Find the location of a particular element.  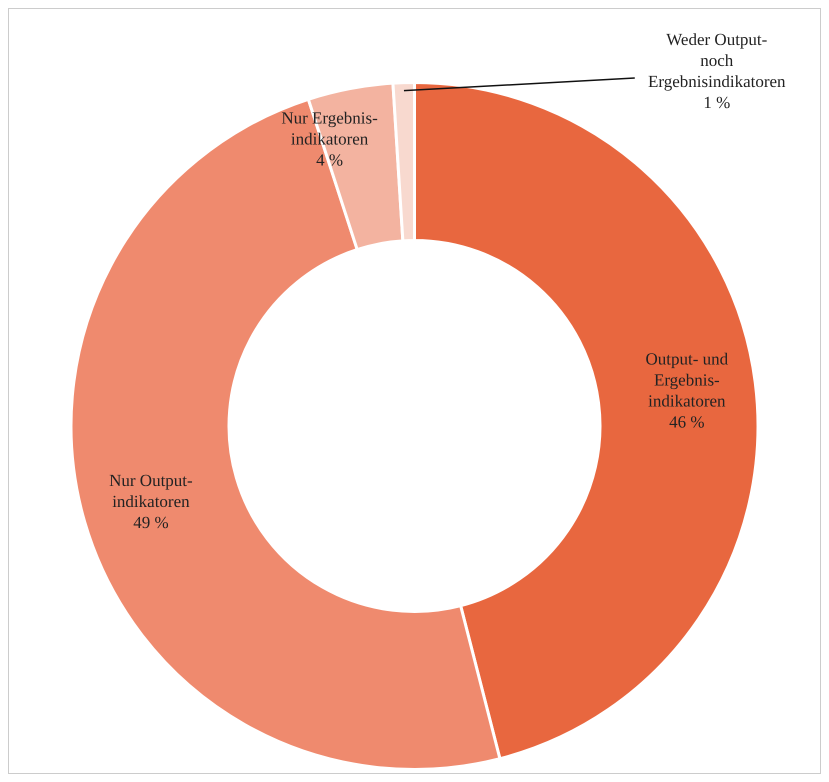

slice-label: Nur Ergebnis- indikatoren is located at coordinates (329, 128).